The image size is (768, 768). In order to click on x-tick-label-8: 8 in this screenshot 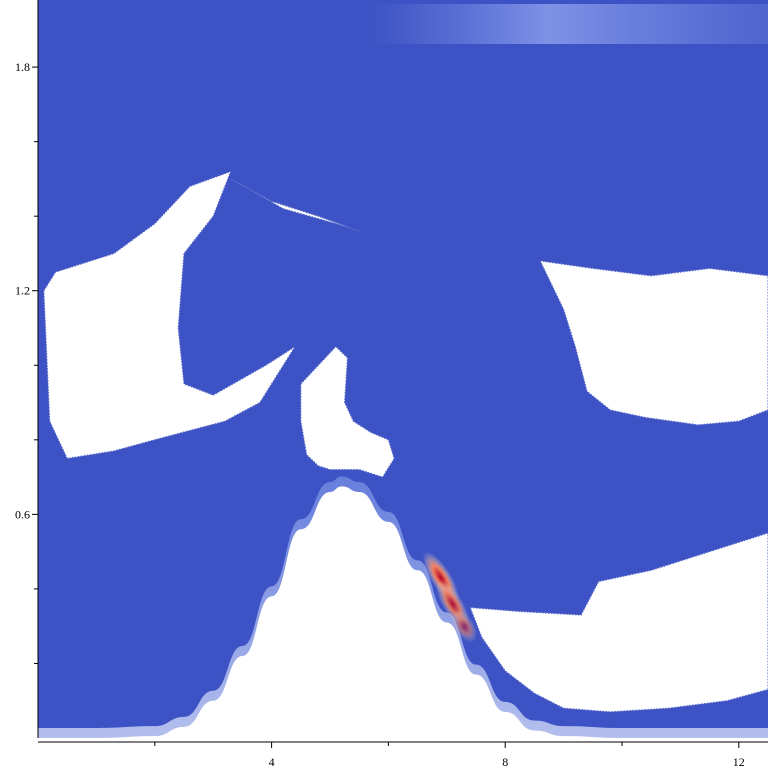, I will do `click(505, 761)`.